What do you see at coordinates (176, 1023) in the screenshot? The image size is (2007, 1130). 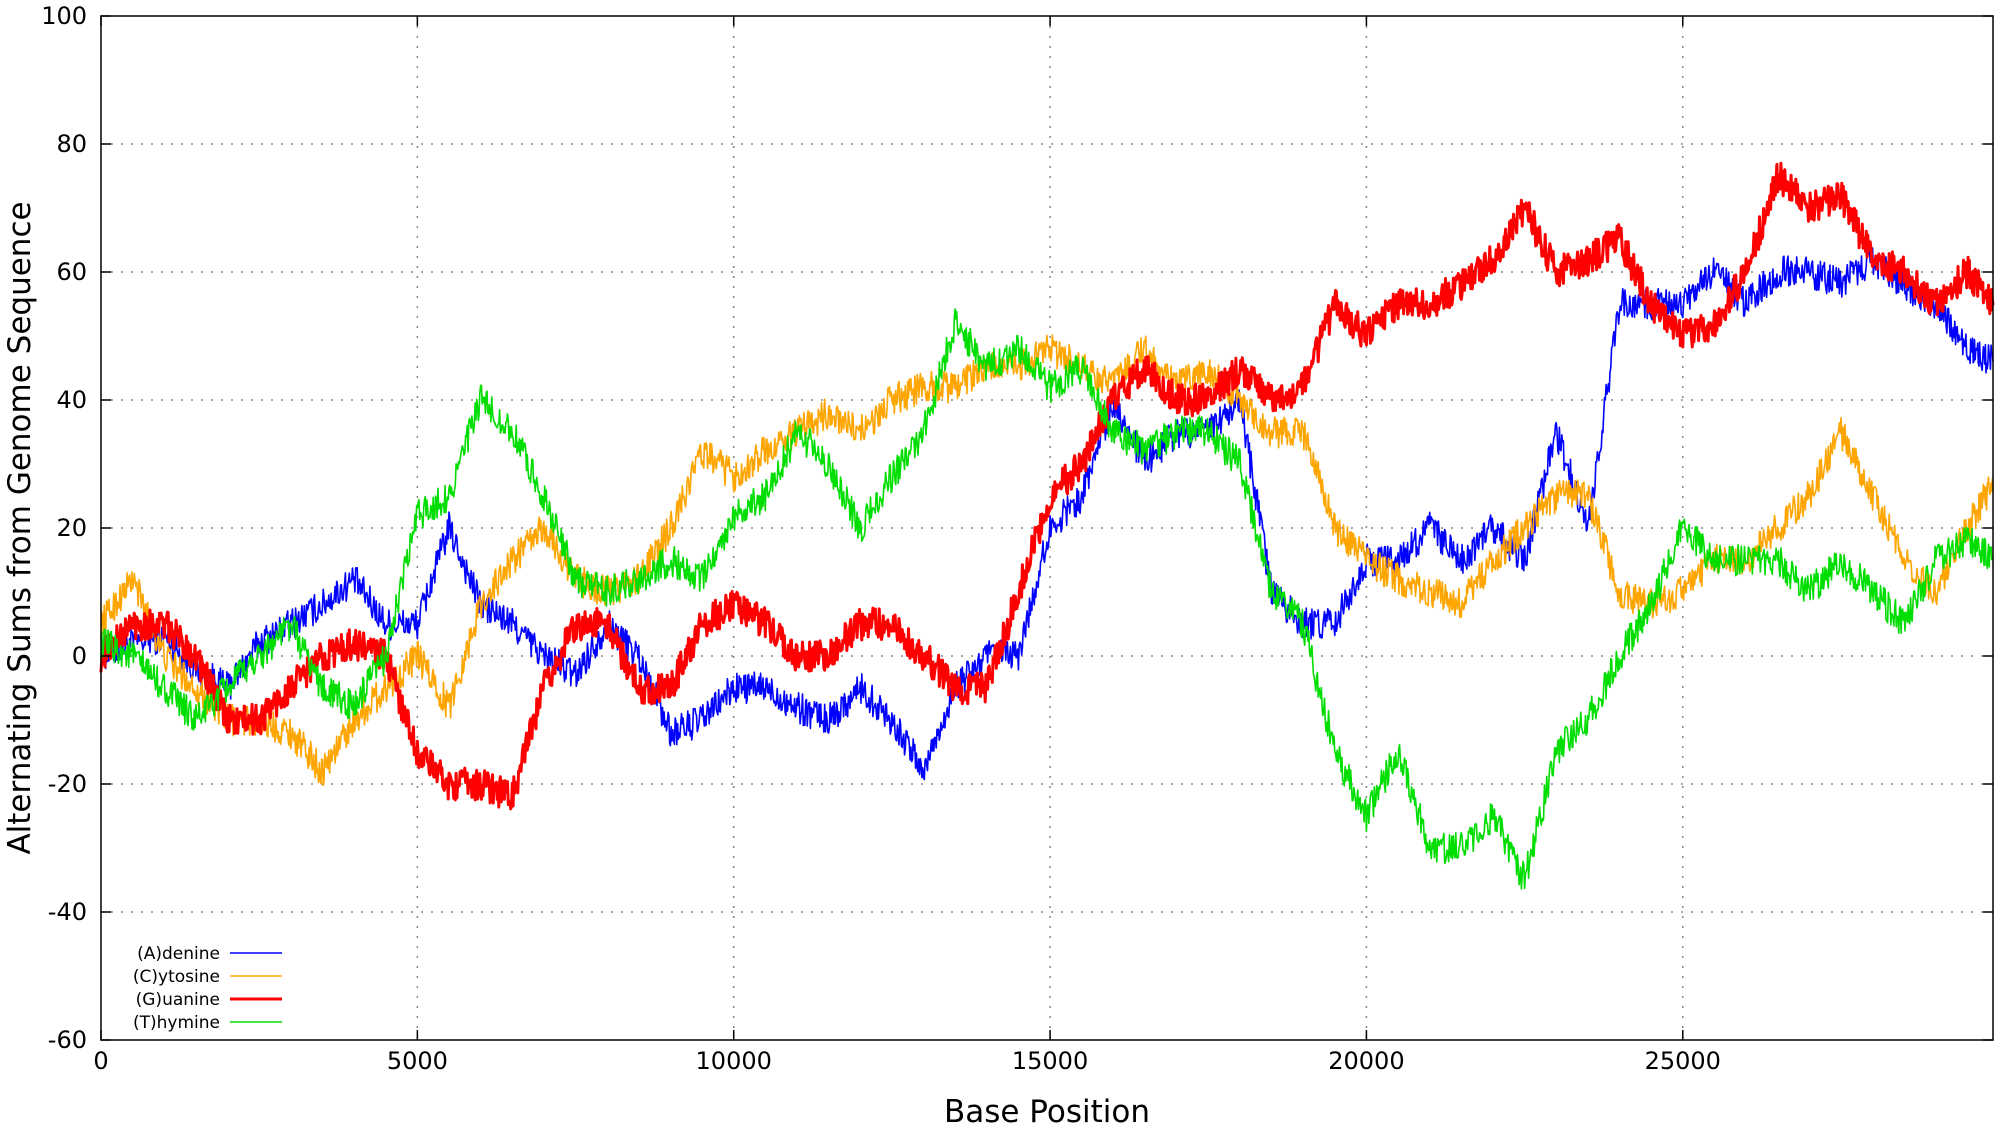 I see `legend-entry-label: (T)hymine` at bounding box center [176, 1023].